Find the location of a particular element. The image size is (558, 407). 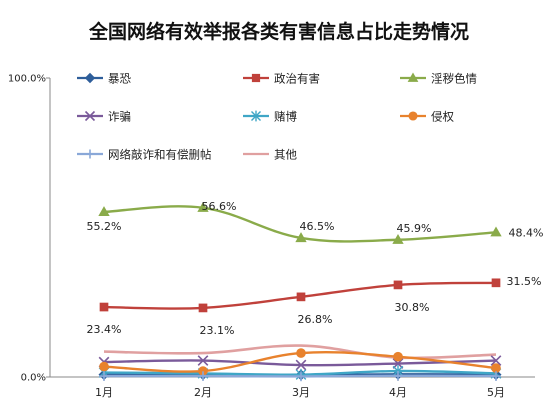

legend-label: 赌博 is located at coordinates (285, 117).